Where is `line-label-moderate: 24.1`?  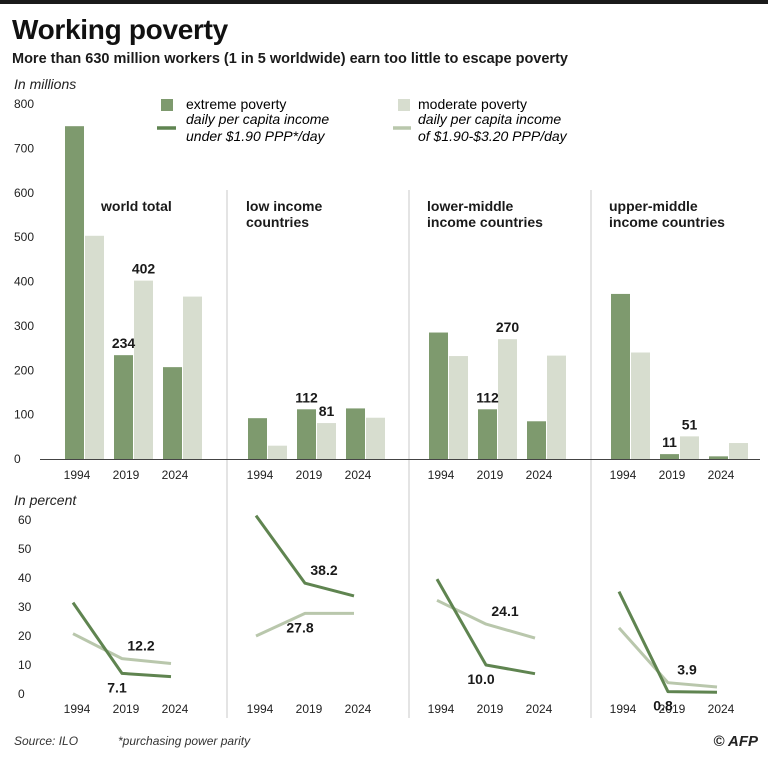
line-label-moderate: 24.1 is located at coordinates (504, 611).